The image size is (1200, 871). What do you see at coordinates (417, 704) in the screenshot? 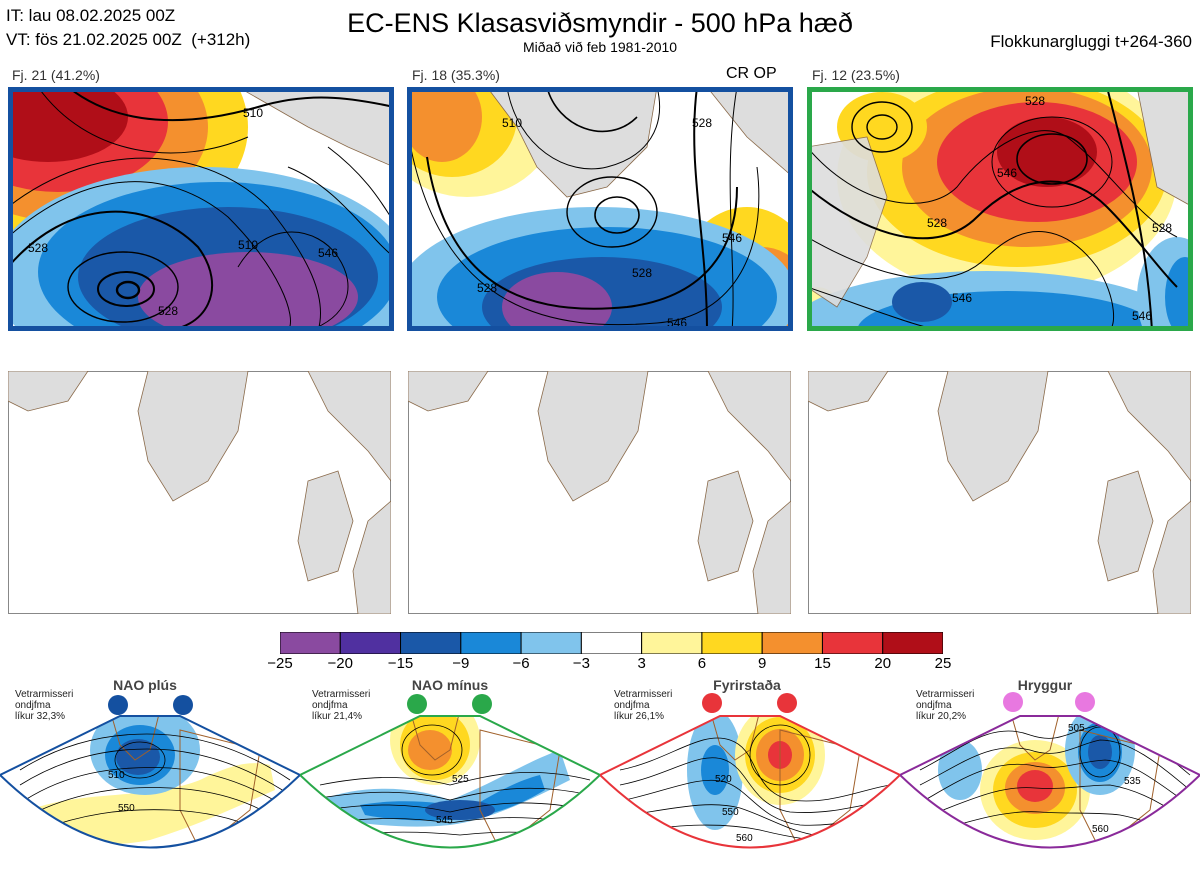
I see `regime-2-marker` at bounding box center [417, 704].